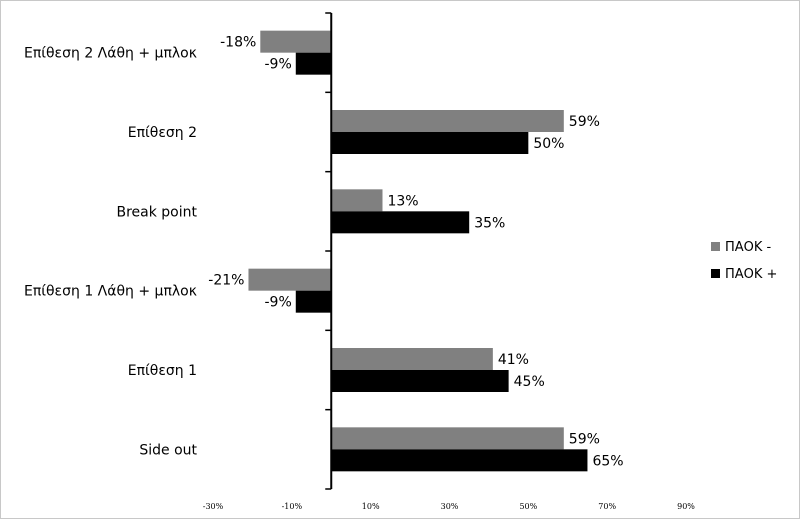  Describe the element at coordinates (744, 261) in the screenshot. I see `legend: ΠΑΟΚ - ΠΑΟΚ +` at that location.